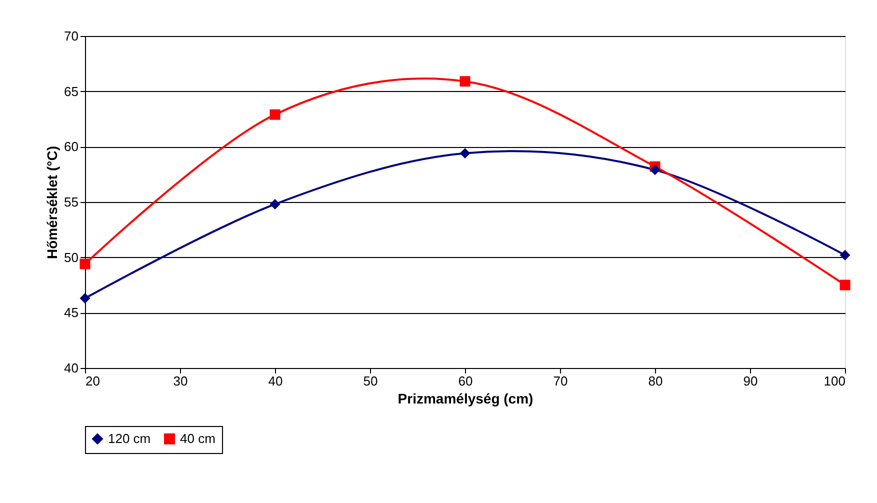  Describe the element at coordinates (71, 91) in the screenshot. I see `y-tick-label: 65` at that location.